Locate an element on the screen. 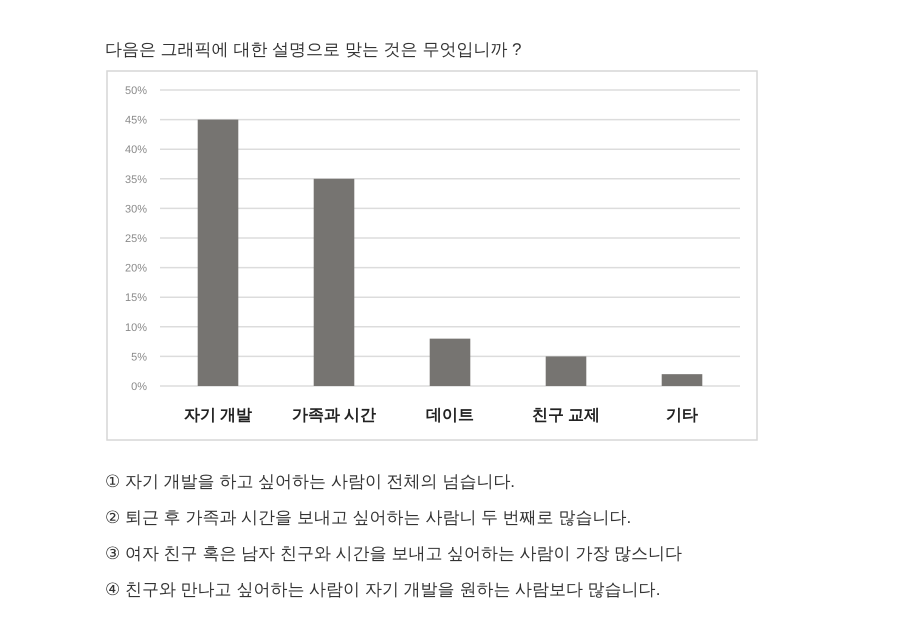  y-tick-label: 25% is located at coordinates (136, 239).